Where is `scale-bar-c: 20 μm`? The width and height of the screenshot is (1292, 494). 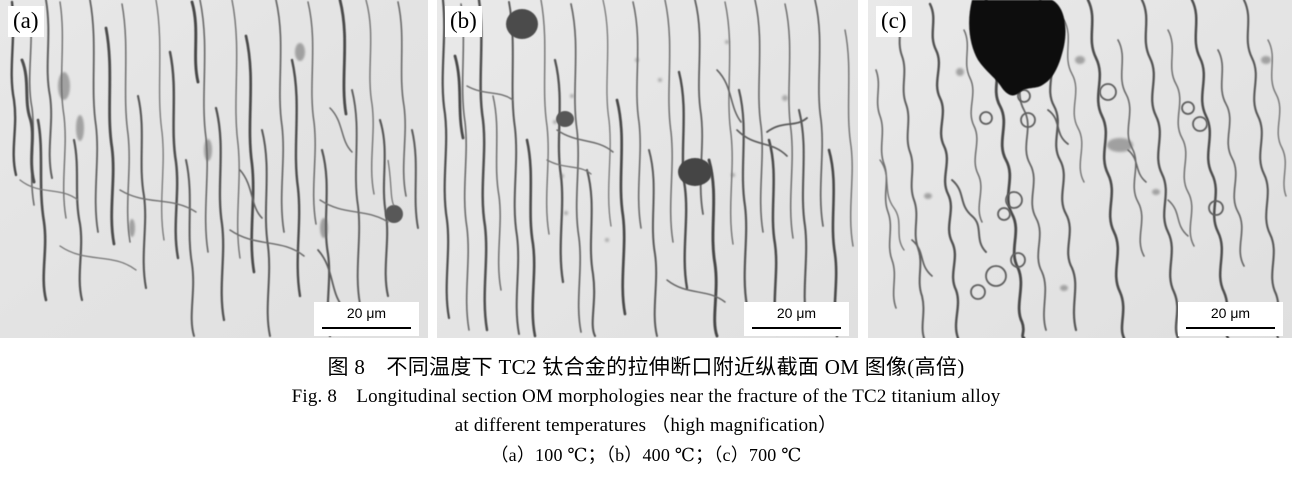
scale-bar-c: 20 μm is located at coordinates (1230, 319).